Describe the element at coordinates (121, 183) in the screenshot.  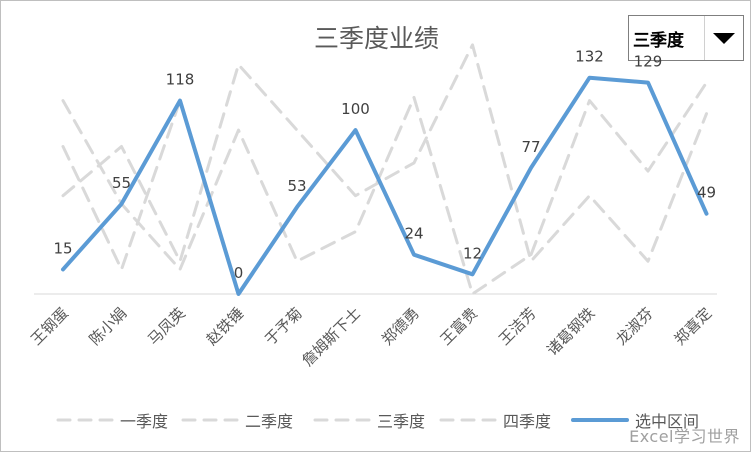
I see `data-label: 55` at that location.